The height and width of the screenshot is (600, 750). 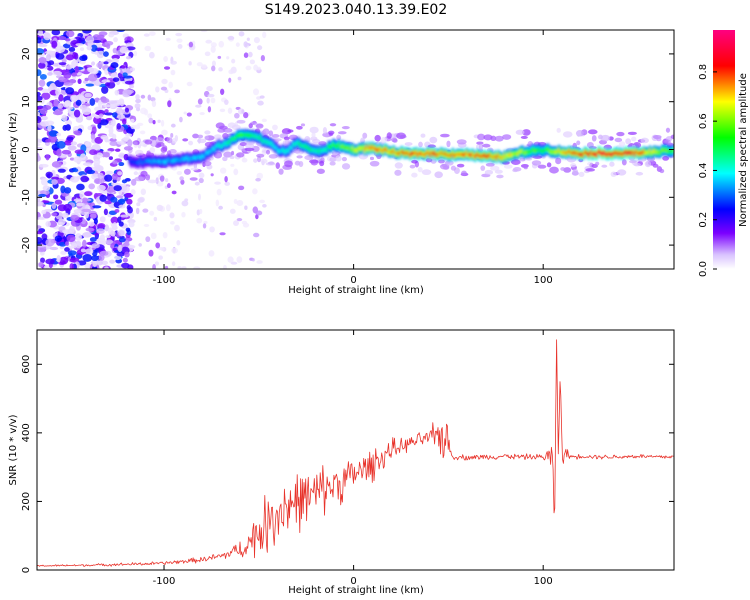 What do you see at coordinates (703, 269) in the screenshot?
I see `colorbar-tick-label: 0.0` at bounding box center [703, 269].